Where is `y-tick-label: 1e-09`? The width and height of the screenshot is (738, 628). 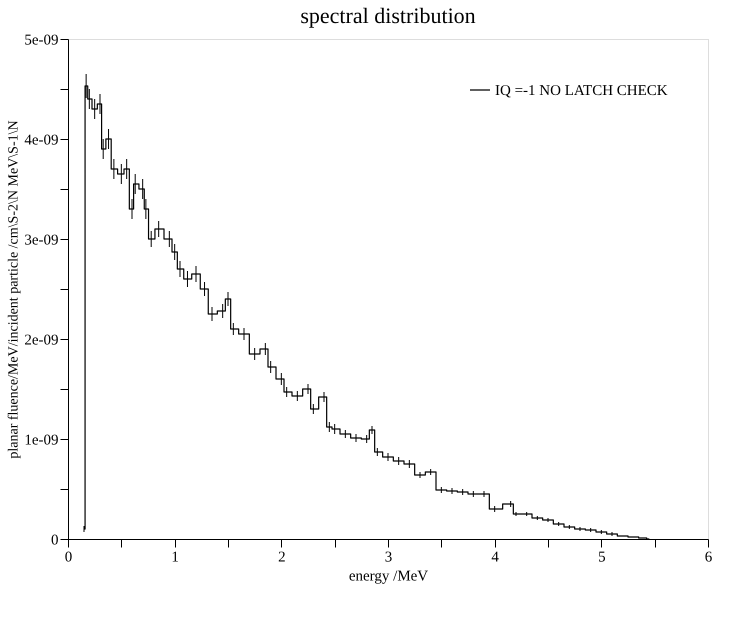
y-tick-label: 1e-09 is located at coordinates (41, 440).